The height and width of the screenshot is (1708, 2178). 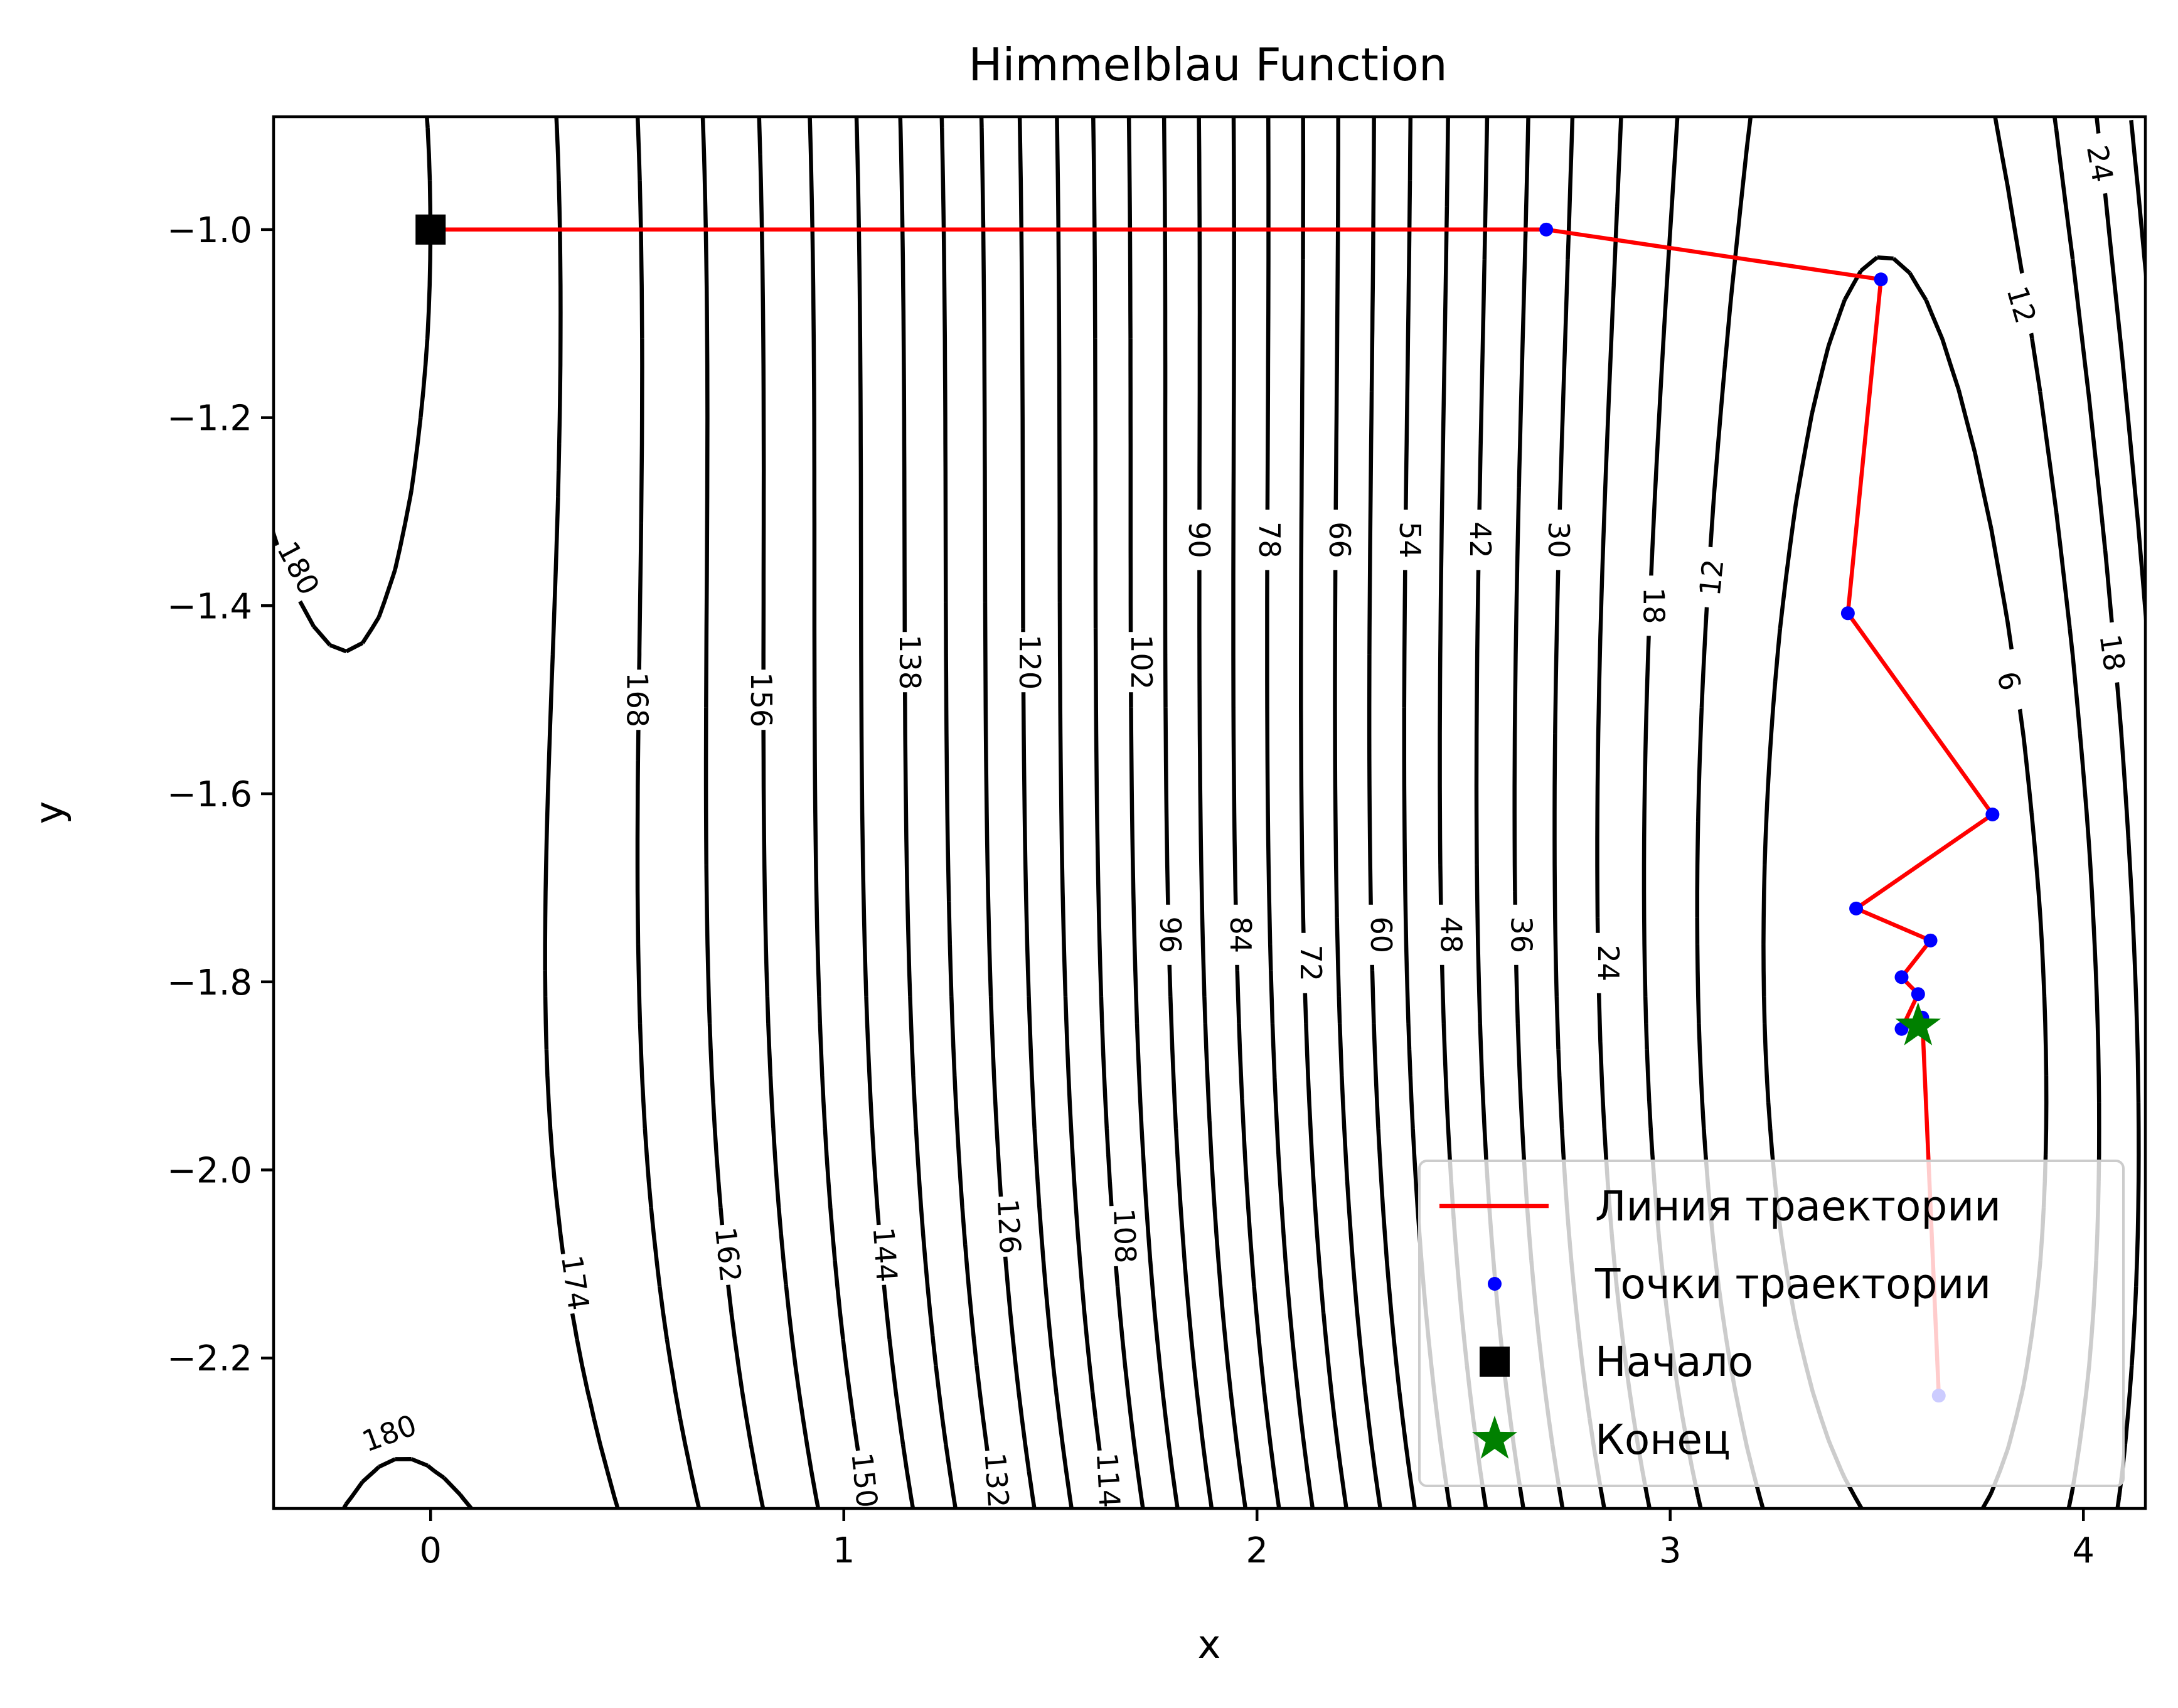 I want to click on contour-label-group: 24, so click(x=1608, y=963).